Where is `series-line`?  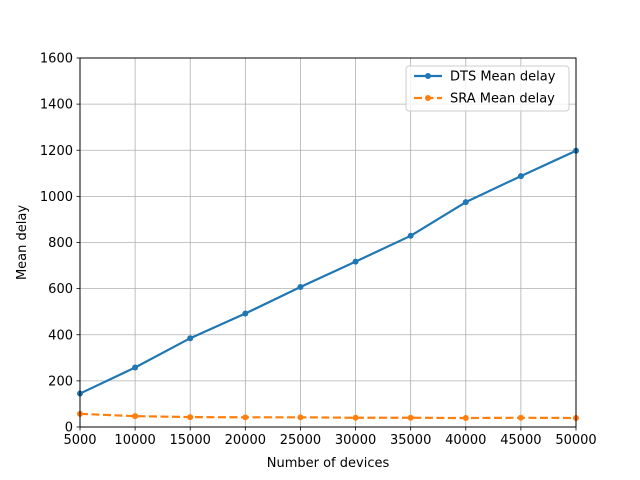
series-line is located at coordinates (328, 416).